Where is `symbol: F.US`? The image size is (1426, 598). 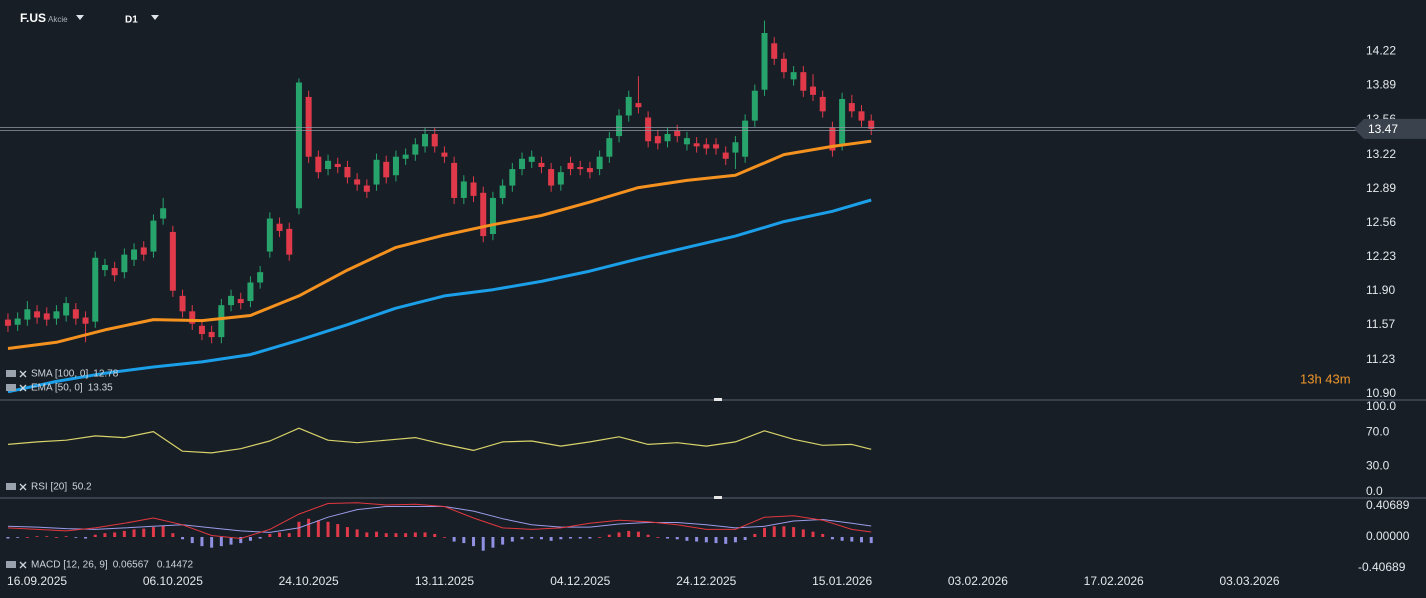
symbol: F.US is located at coordinates (33, 18).